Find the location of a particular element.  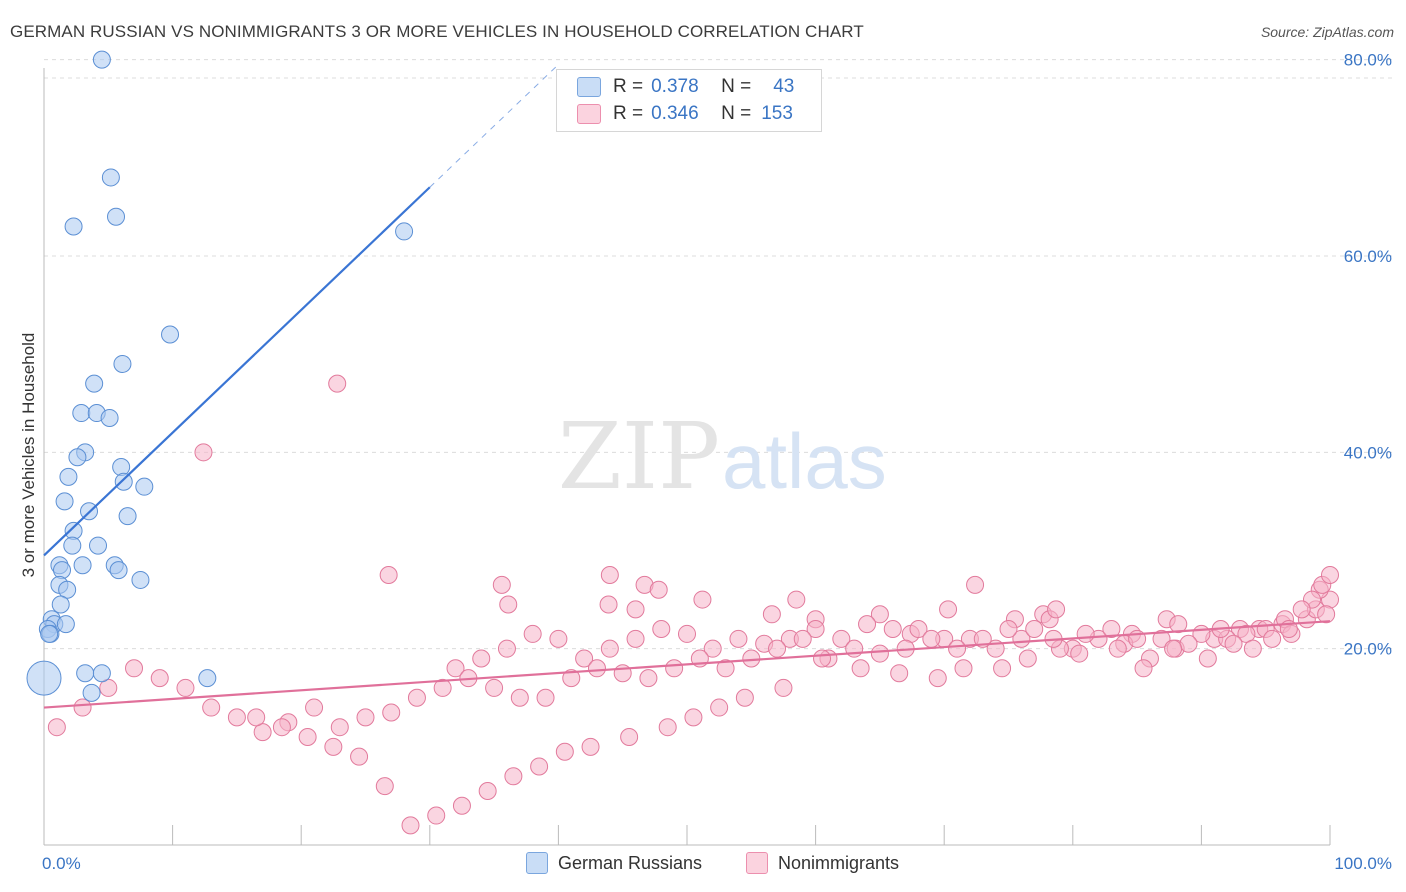

legend-swatch-blue is located at coordinates (589, 87).